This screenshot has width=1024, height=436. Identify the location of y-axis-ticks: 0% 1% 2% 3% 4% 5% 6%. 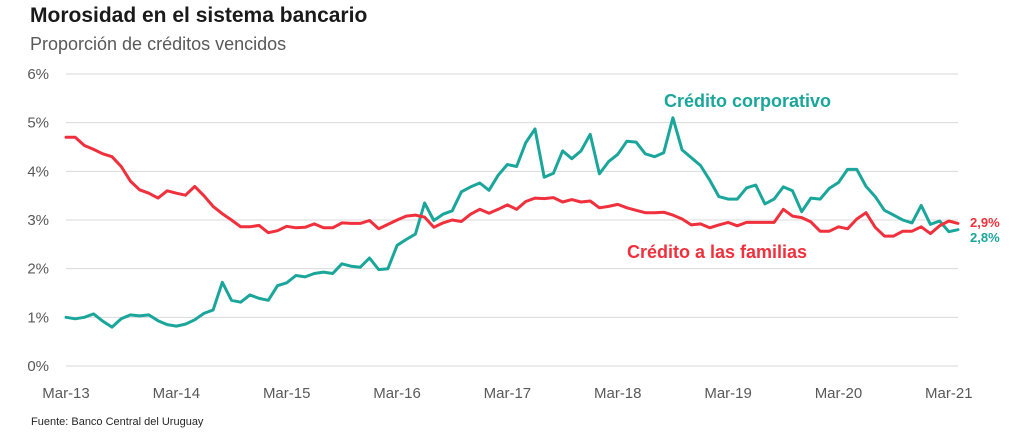
(38, 220).